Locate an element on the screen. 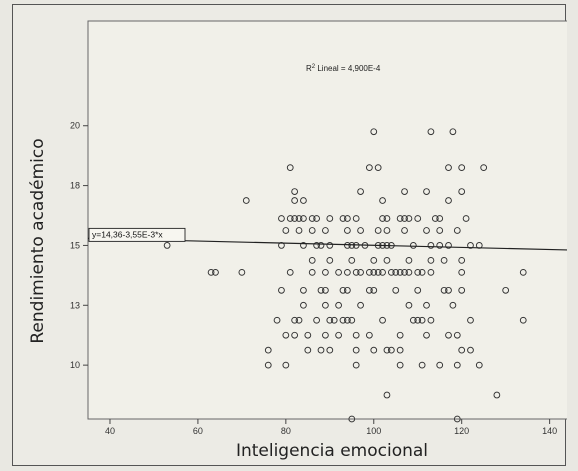 This screenshot has width=578, height=471. y-tick-label: 20 is located at coordinates (75, 126).